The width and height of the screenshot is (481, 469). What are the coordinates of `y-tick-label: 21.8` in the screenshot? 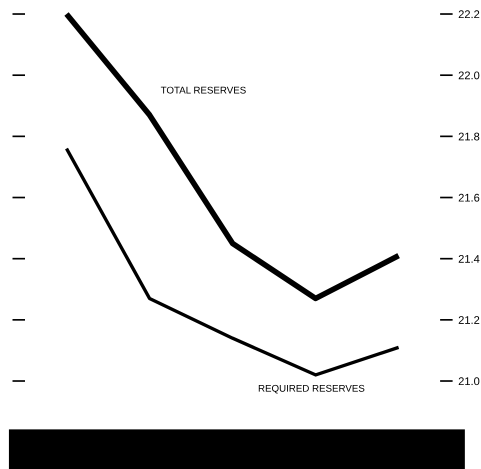 It's located at (469, 136).